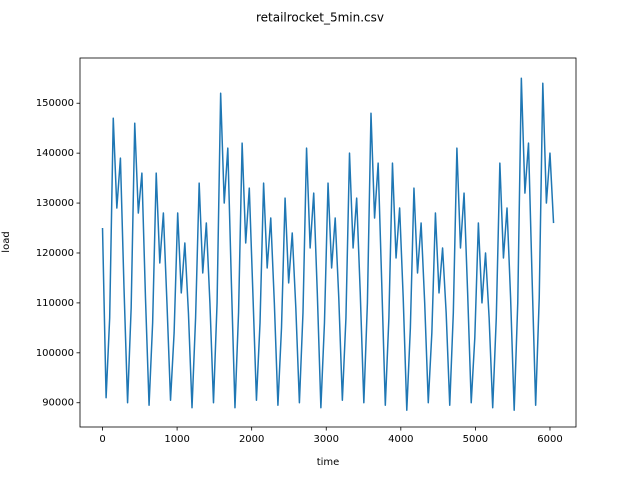 This screenshot has height=480, width=640. Describe the element at coordinates (55, 153) in the screenshot. I see `y-tick-label: 140000` at that location.